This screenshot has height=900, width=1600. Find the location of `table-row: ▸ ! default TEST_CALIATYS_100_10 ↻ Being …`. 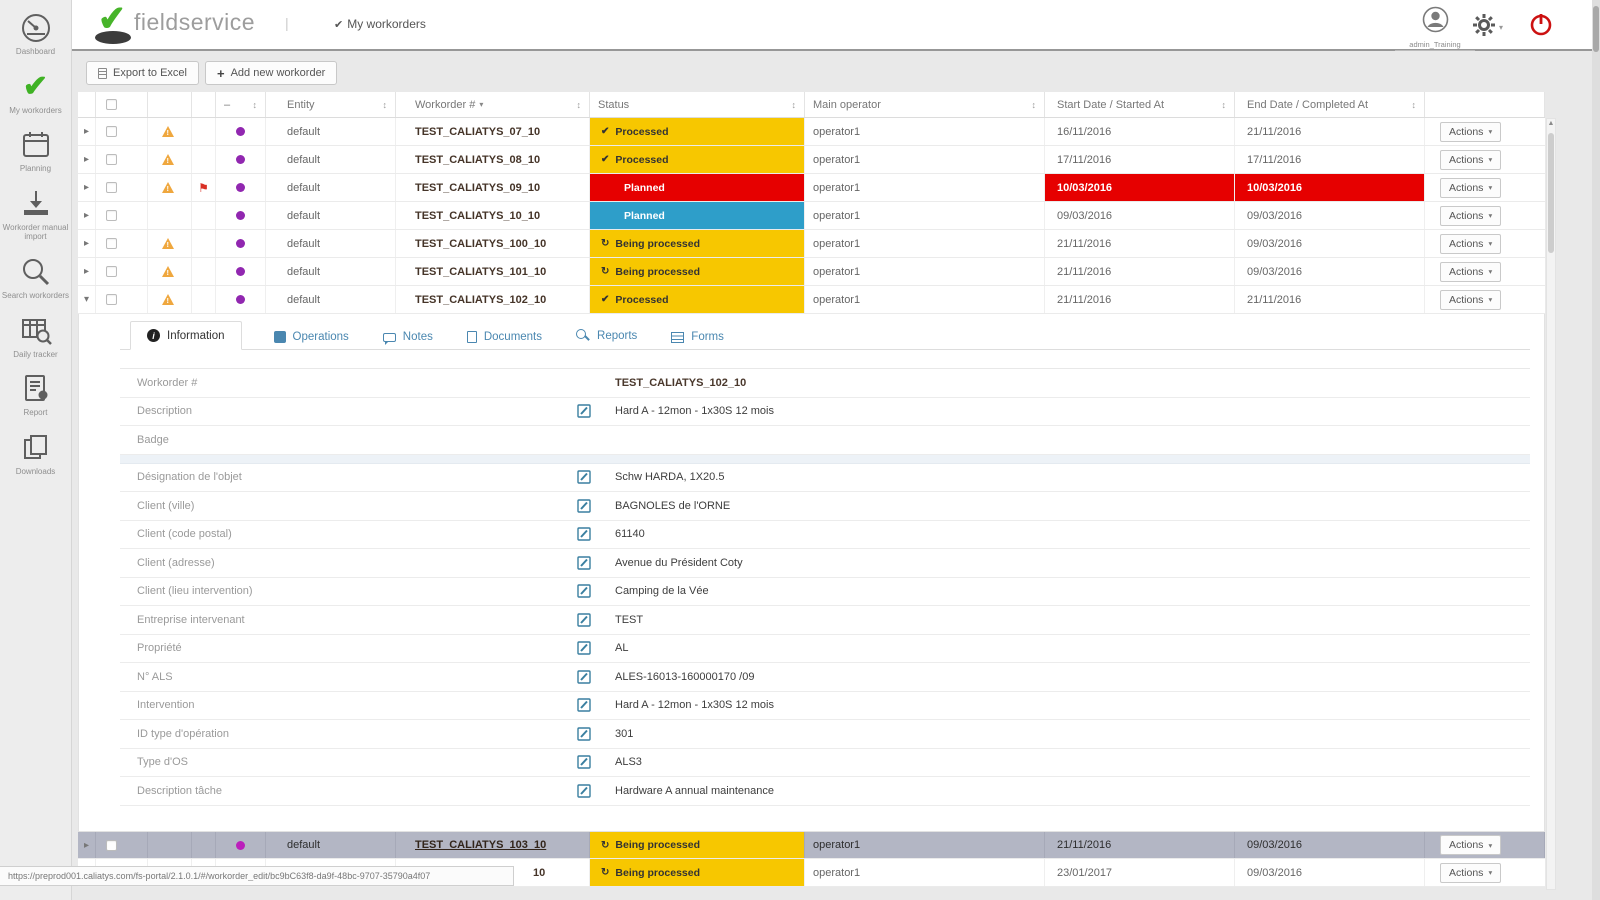

table-row: ▸ ! default TEST_CALIATYS_100_10 ↻ Being … is located at coordinates (811, 244).